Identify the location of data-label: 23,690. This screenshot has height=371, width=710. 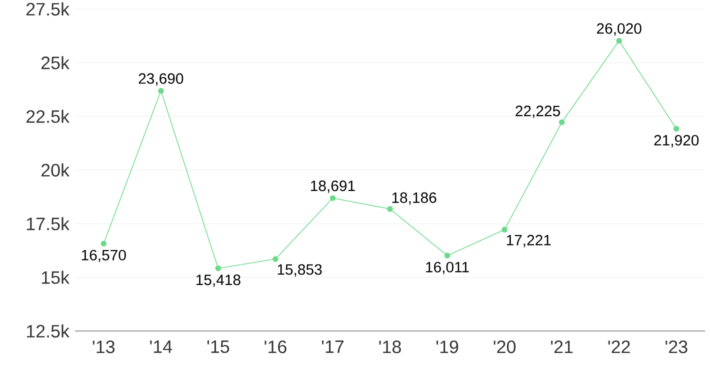
(161, 79).